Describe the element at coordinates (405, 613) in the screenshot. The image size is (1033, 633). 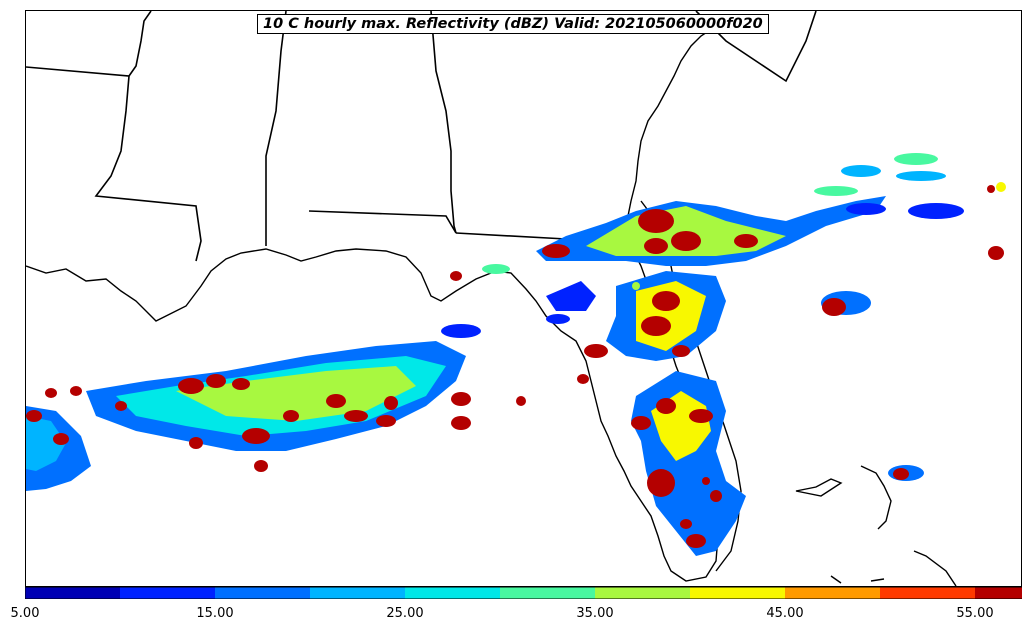
I see `colorbar-tick-label: 25.00` at that location.